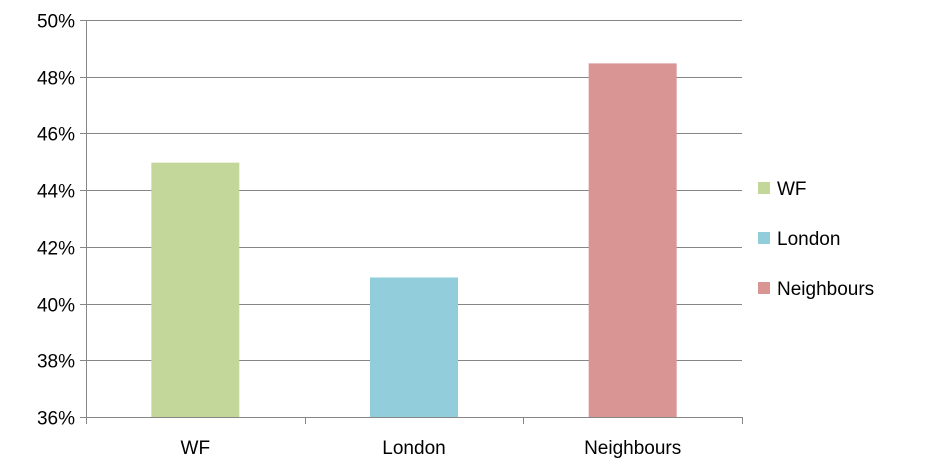 The height and width of the screenshot is (465, 931). What do you see at coordinates (56, 135) in the screenshot?
I see `y-tick-label: 46%` at bounding box center [56, 135].